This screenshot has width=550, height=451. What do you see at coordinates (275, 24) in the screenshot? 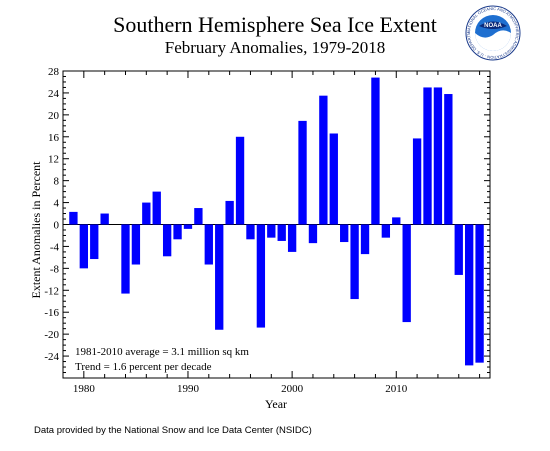
I see `chart-title: Southern Hemisphere Sea Ice Extent` at bounding box center [275, 24].